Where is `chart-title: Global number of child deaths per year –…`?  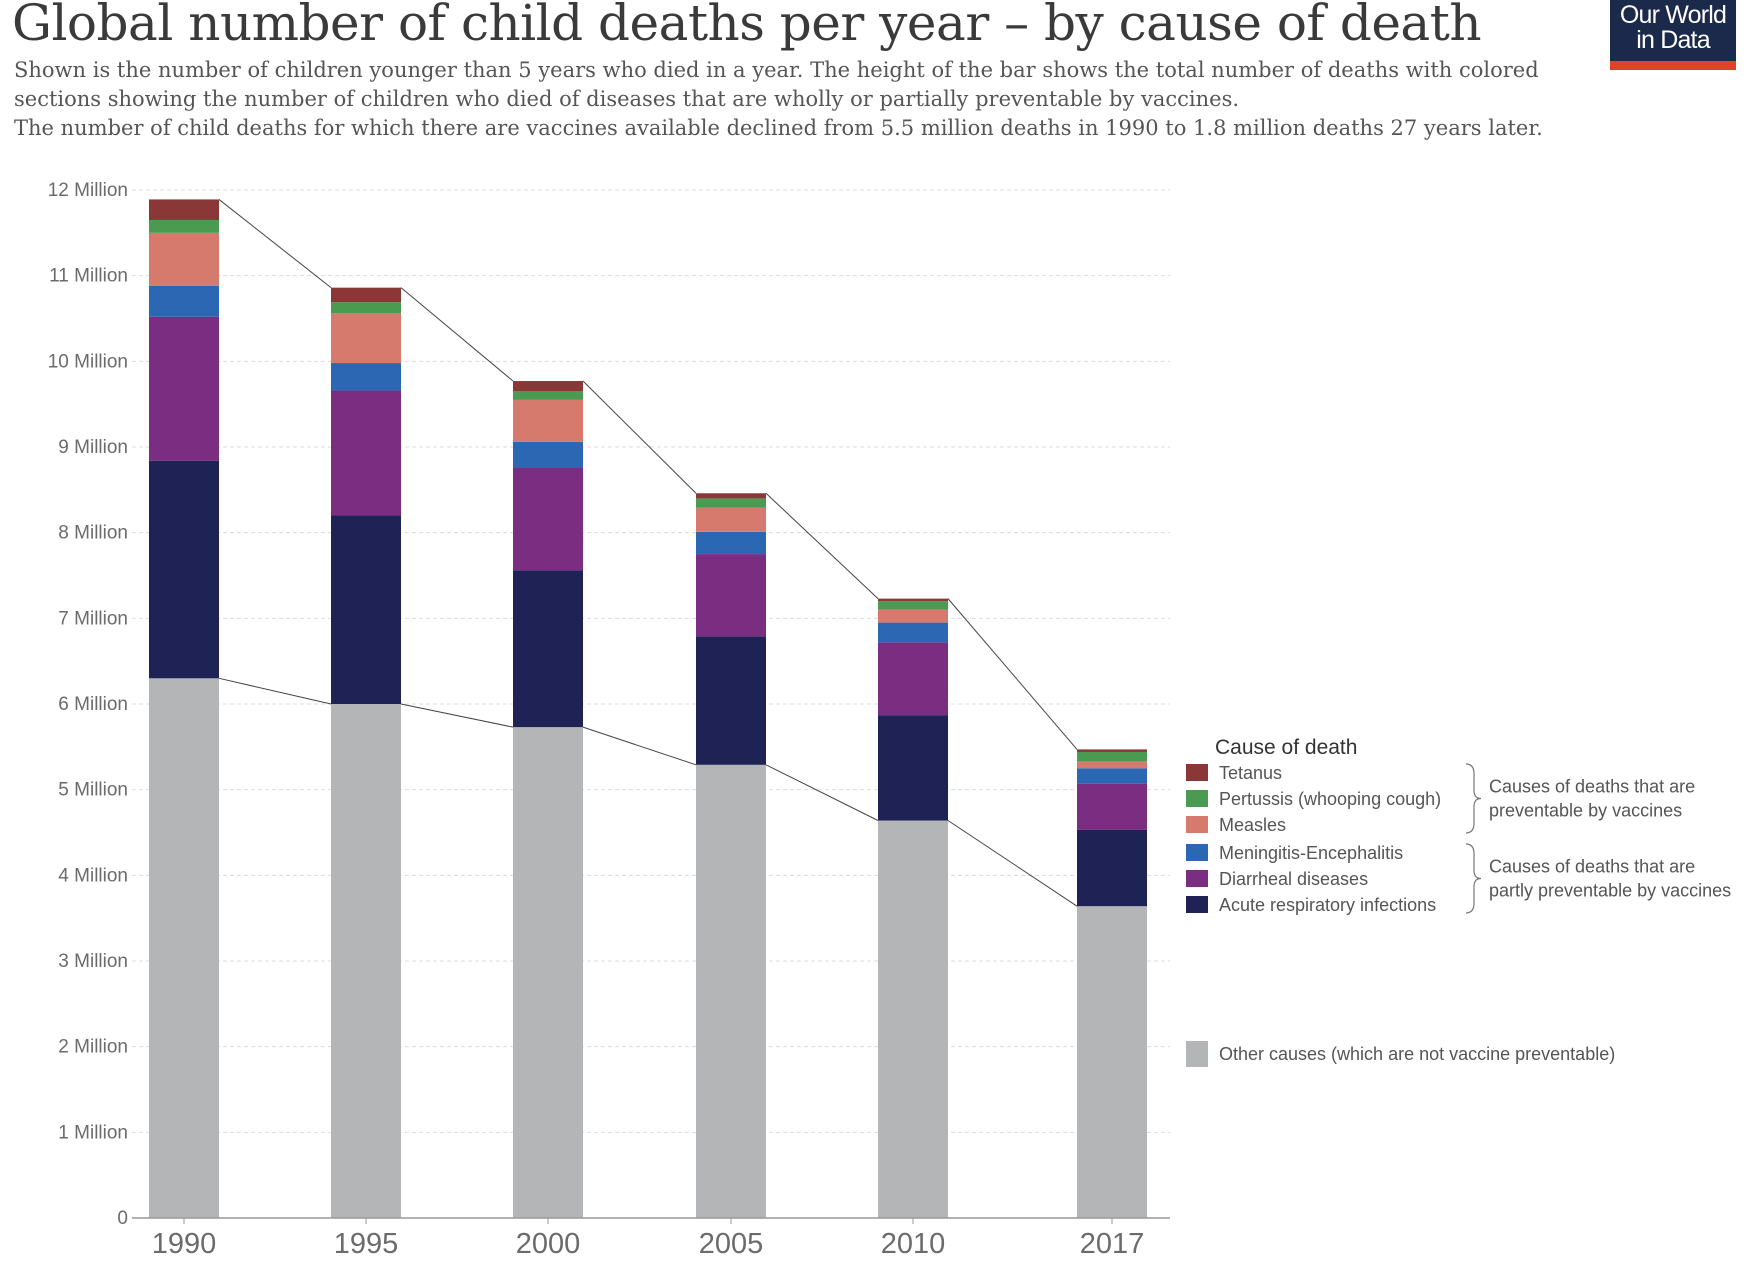
chart-title: Global number of child deaths per year –… is located at coordinates (747, 26).